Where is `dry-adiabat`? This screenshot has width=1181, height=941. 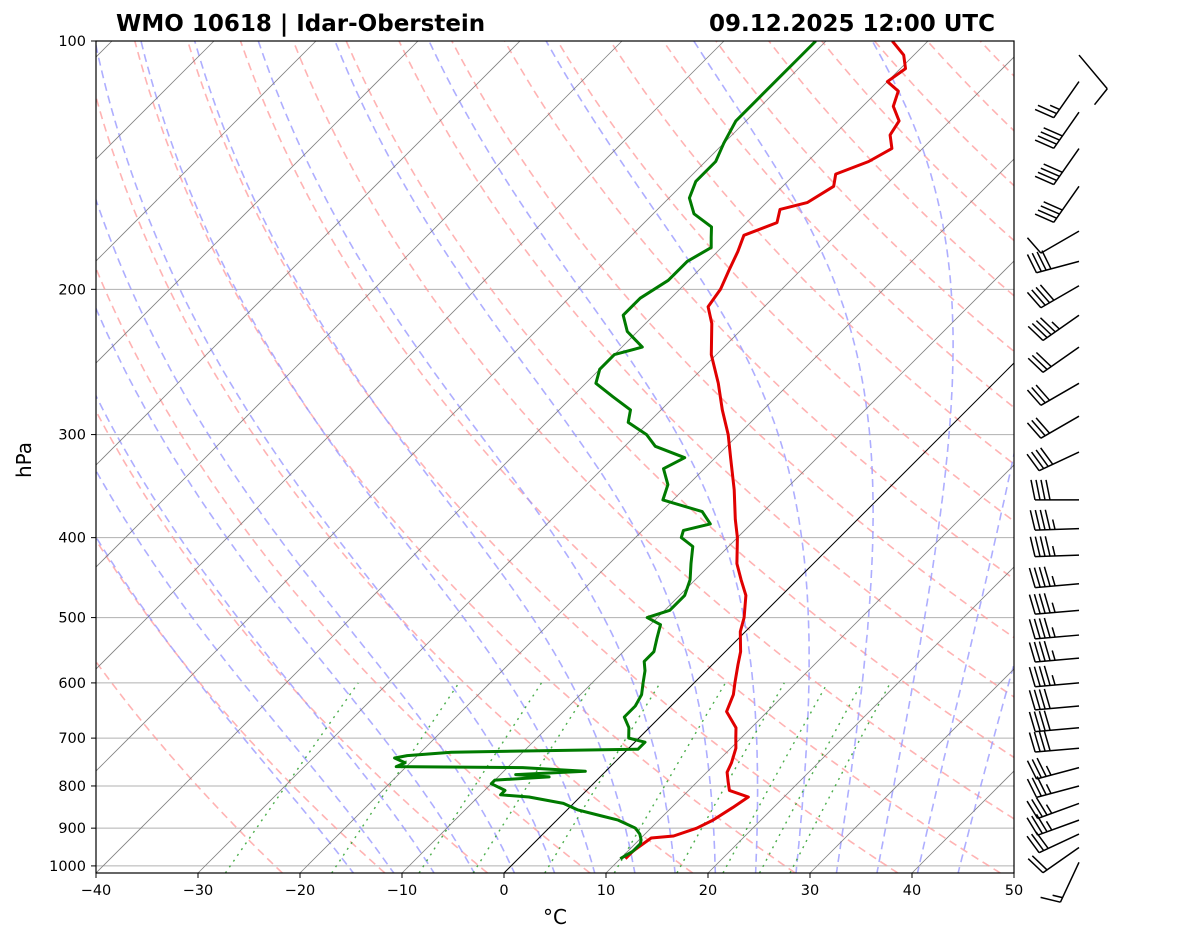
dry-adiabat is located at coordinates (970, 86).